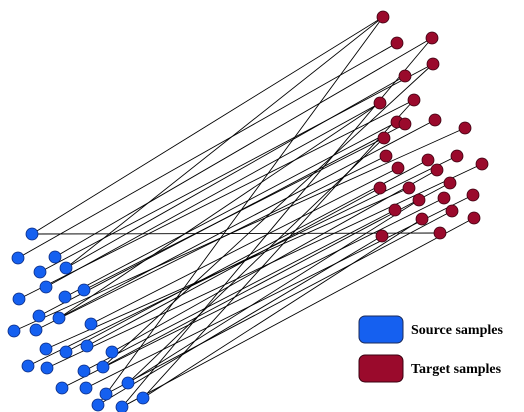  What do you see at coordinates (381, 329) in the screenshot?
I see `legend-swatch-source` at bounding box center [381, 329].